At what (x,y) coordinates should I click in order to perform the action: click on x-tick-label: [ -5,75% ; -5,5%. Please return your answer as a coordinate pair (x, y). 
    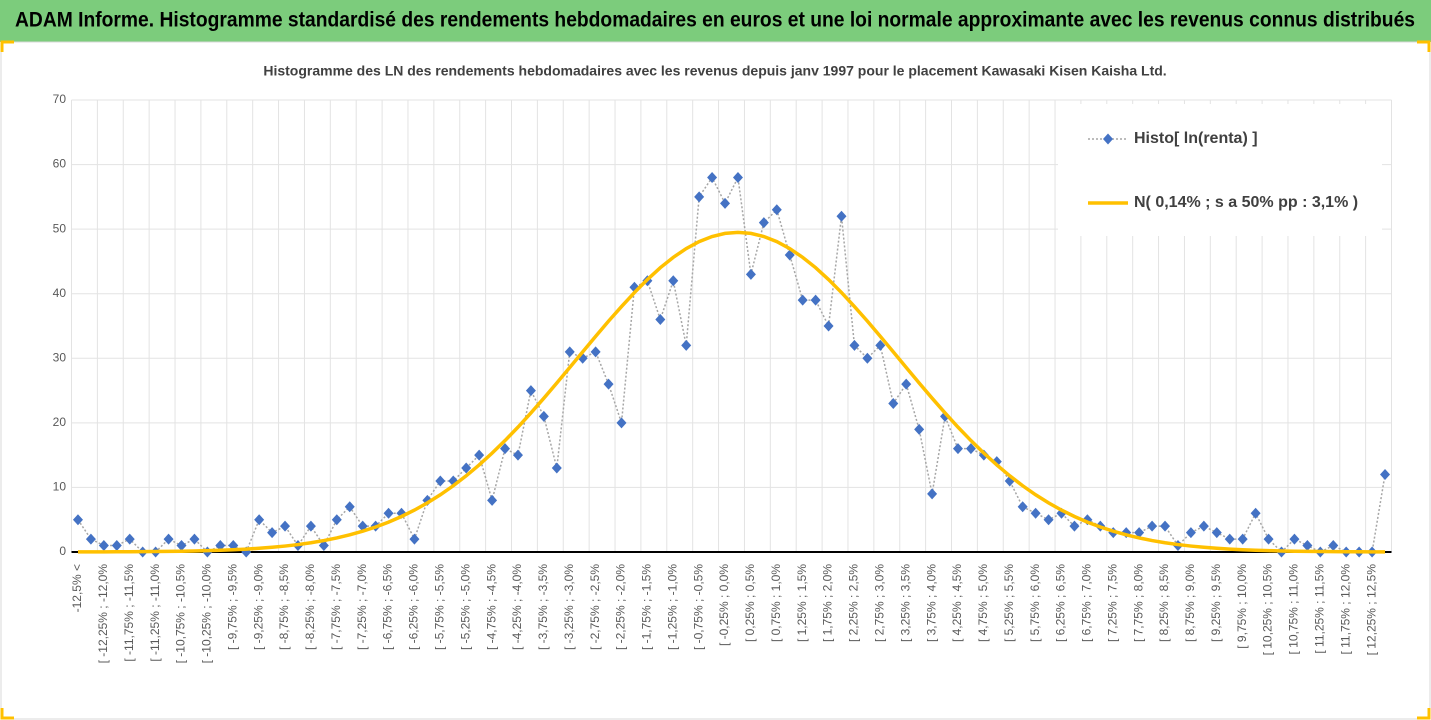
    Looking at the image, I should click on (439, 607).